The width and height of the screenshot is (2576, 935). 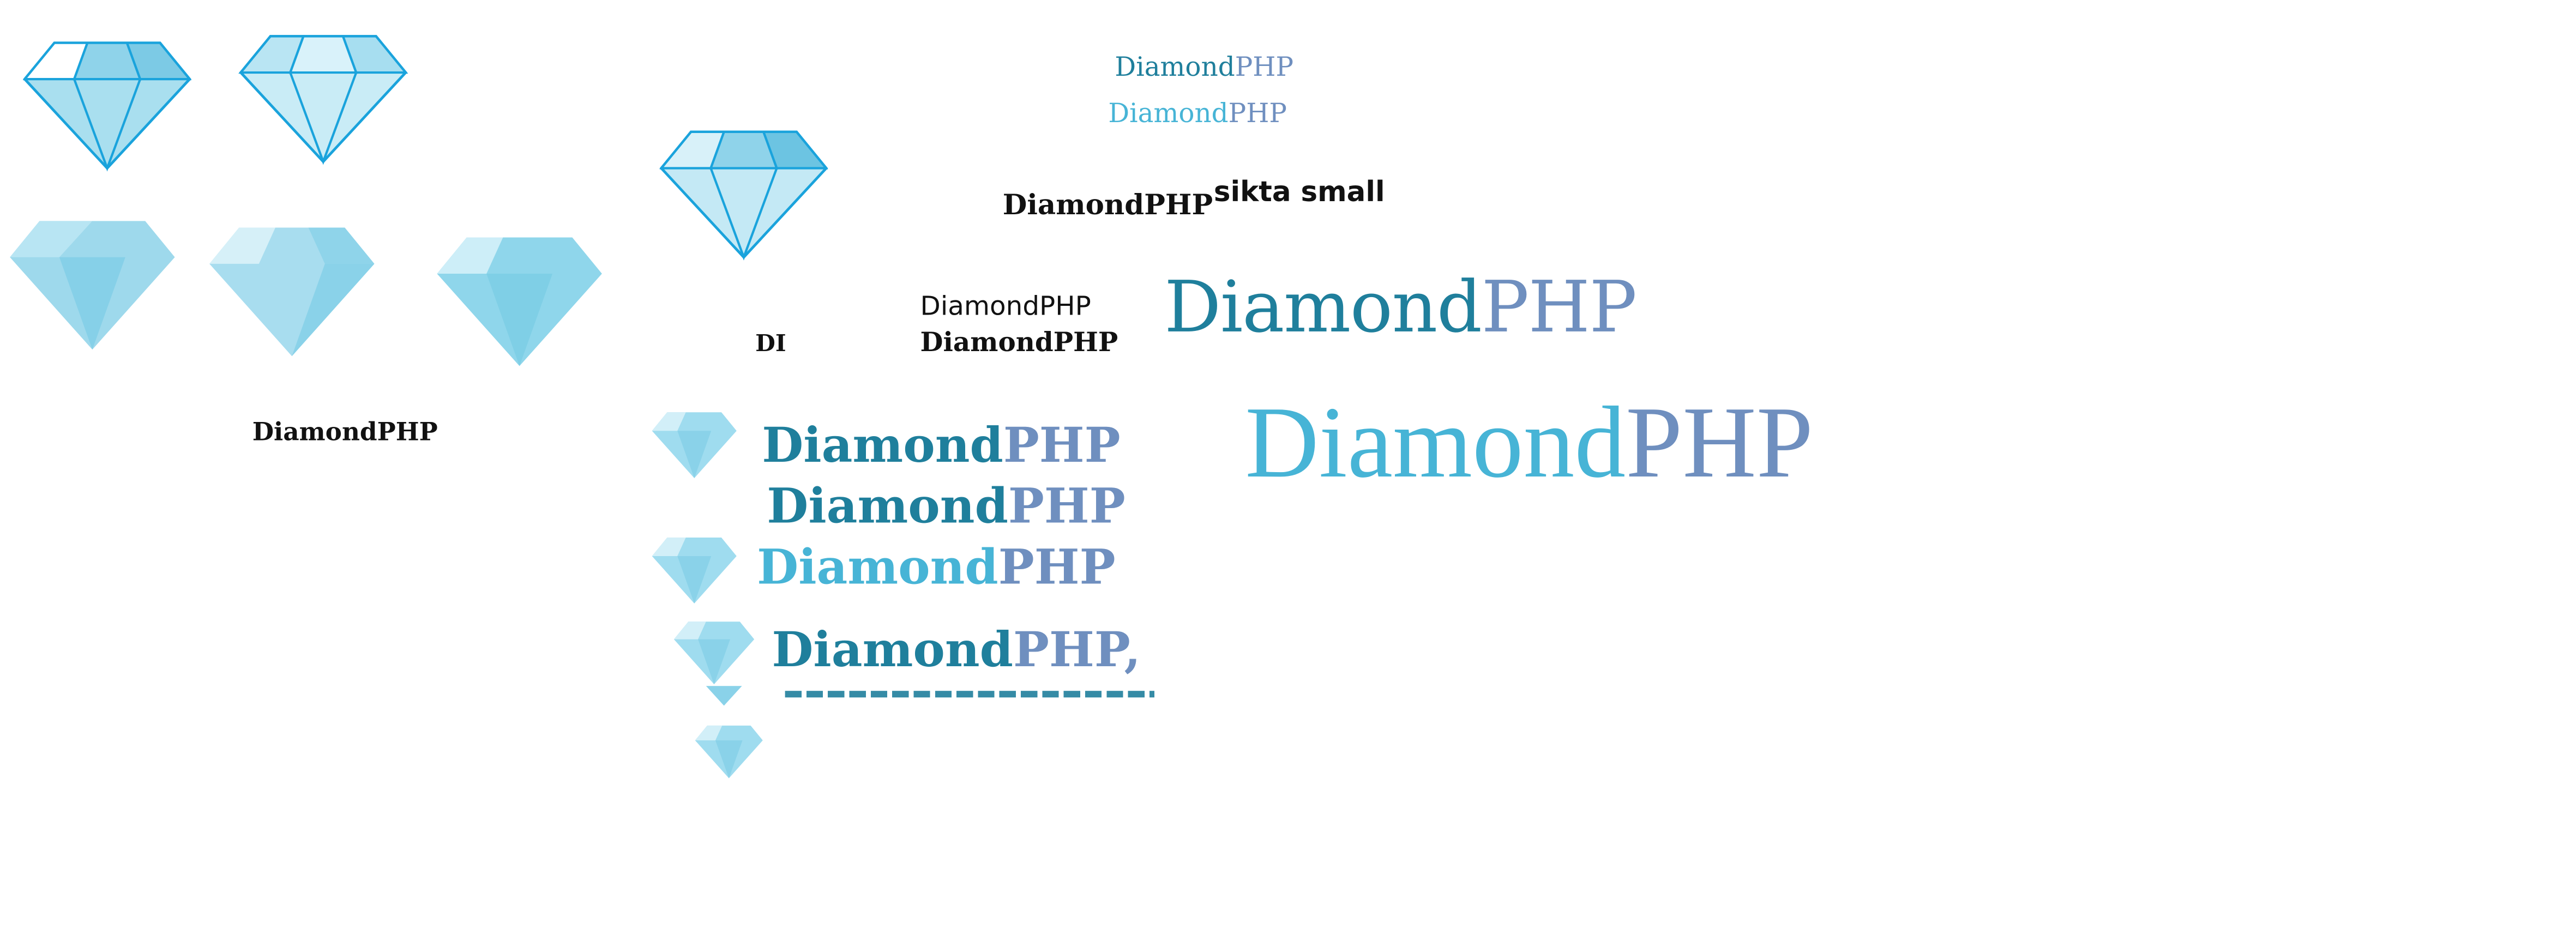 I want to click on di-label: DI, so click(x=770, y=344).